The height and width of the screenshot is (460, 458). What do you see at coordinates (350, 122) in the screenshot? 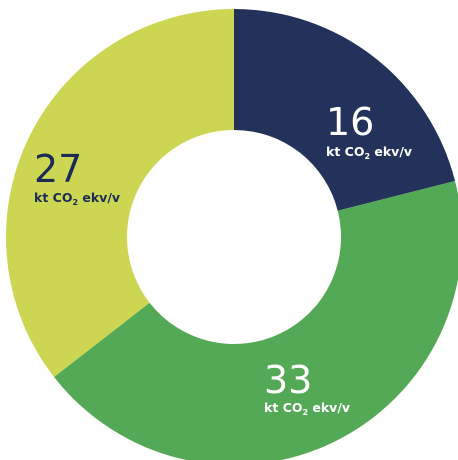
I see `slice-value-label: 16` at bounding box center [350, 122].